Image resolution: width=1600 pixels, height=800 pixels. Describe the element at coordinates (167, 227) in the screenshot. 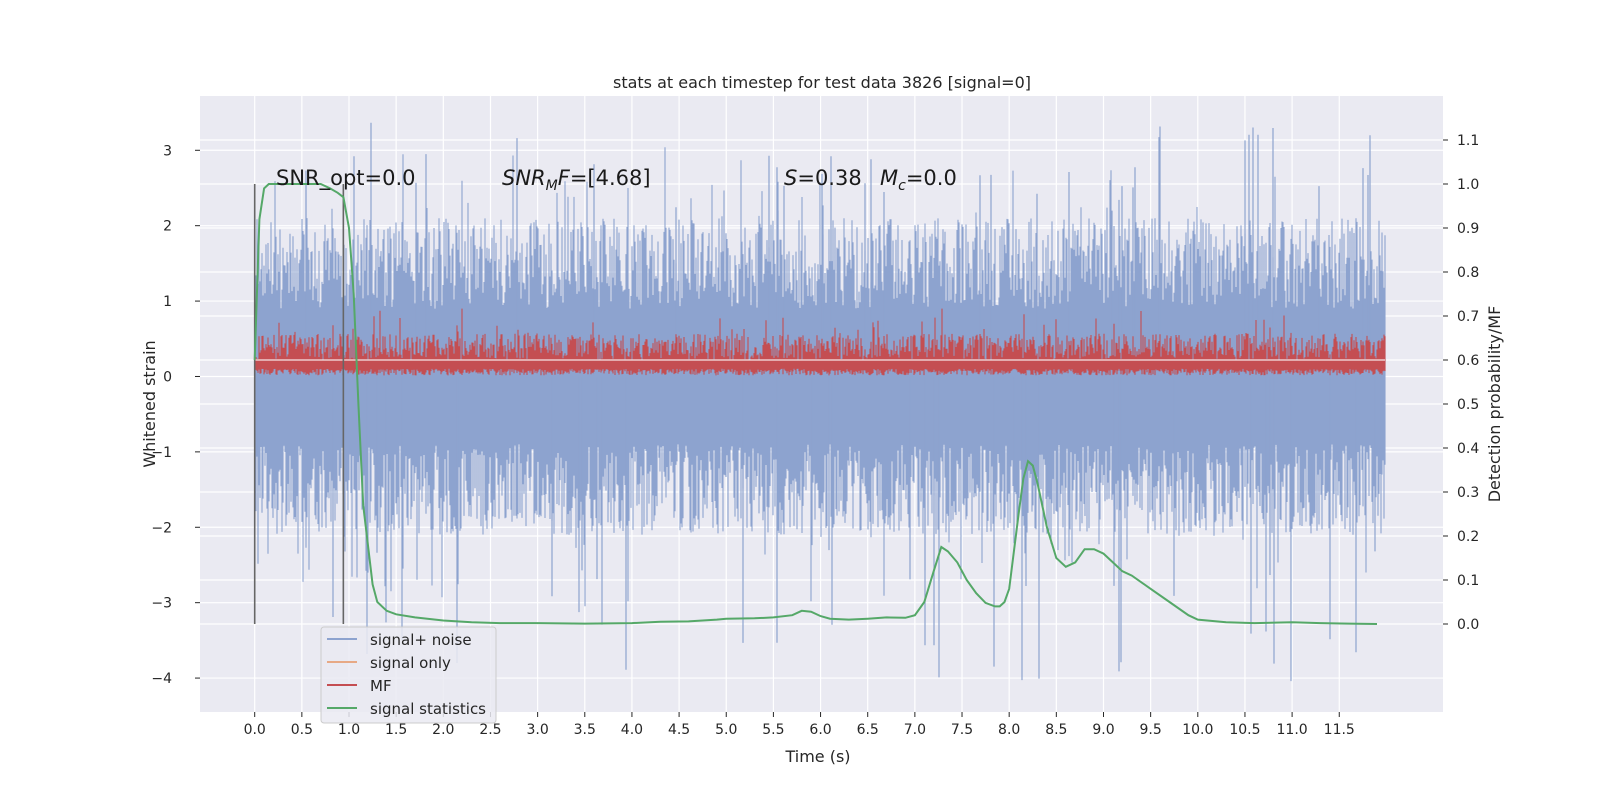

I see `y-left-tick-label: 2` at that location.